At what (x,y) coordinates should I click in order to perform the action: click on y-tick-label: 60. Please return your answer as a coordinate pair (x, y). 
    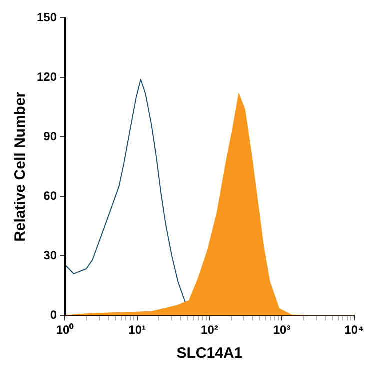
    Looking at the image, I should click on (51, 195).